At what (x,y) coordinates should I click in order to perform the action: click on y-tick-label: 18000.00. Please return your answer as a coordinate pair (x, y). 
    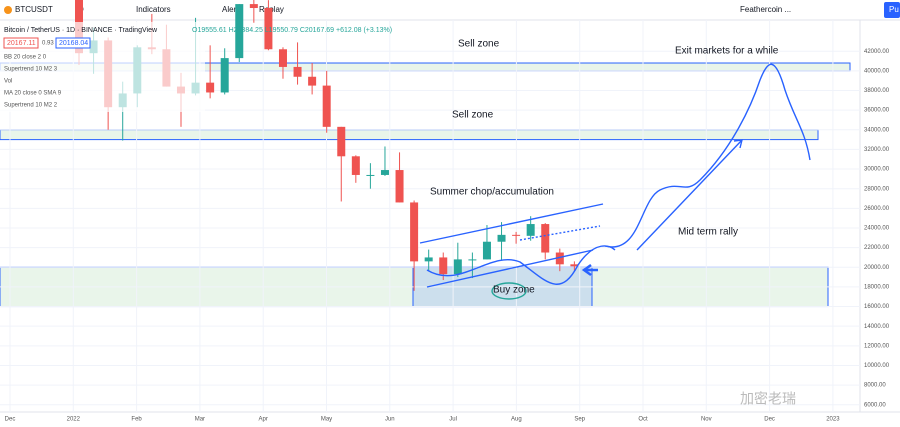
    Looking at the image, I should click on (877, 287).